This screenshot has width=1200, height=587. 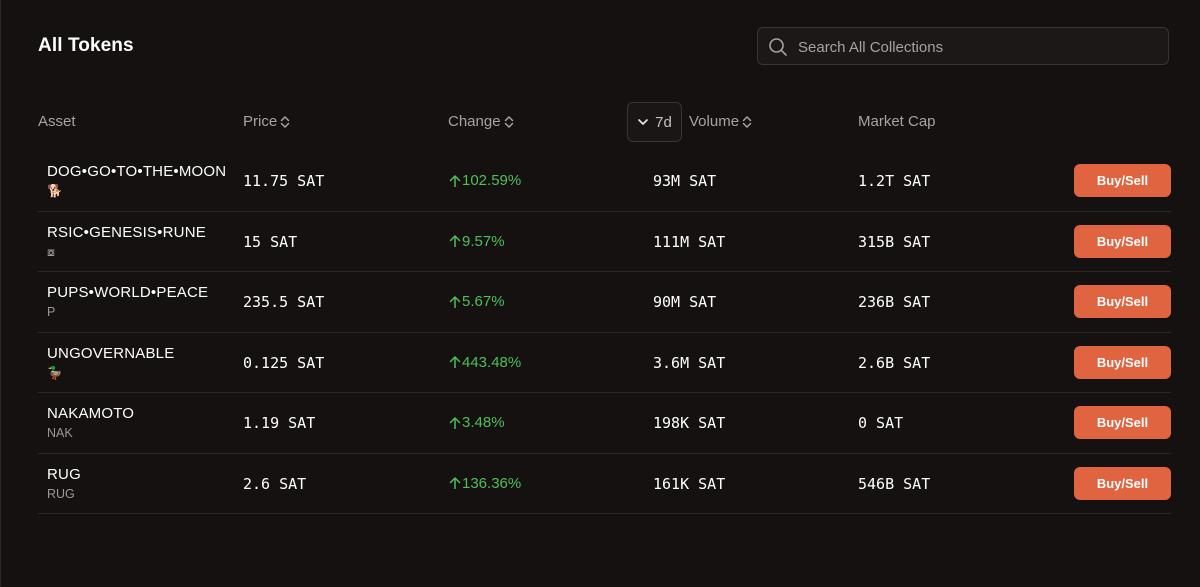 What do you see at coordinates (689, 483) in the screenshot?
I see `volume-cell: 161K SAT` at bounding box center [689, 483].